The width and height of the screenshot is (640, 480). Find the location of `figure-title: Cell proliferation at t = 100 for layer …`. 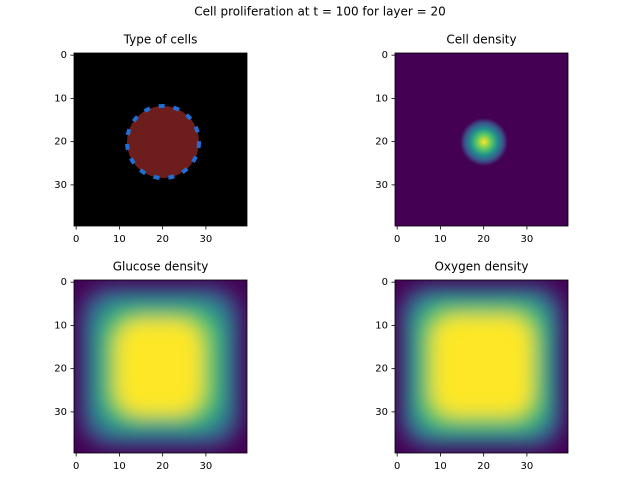

figure-title: Cell proliferation at t = 100 for layer … is located at coordinates (320, 12).